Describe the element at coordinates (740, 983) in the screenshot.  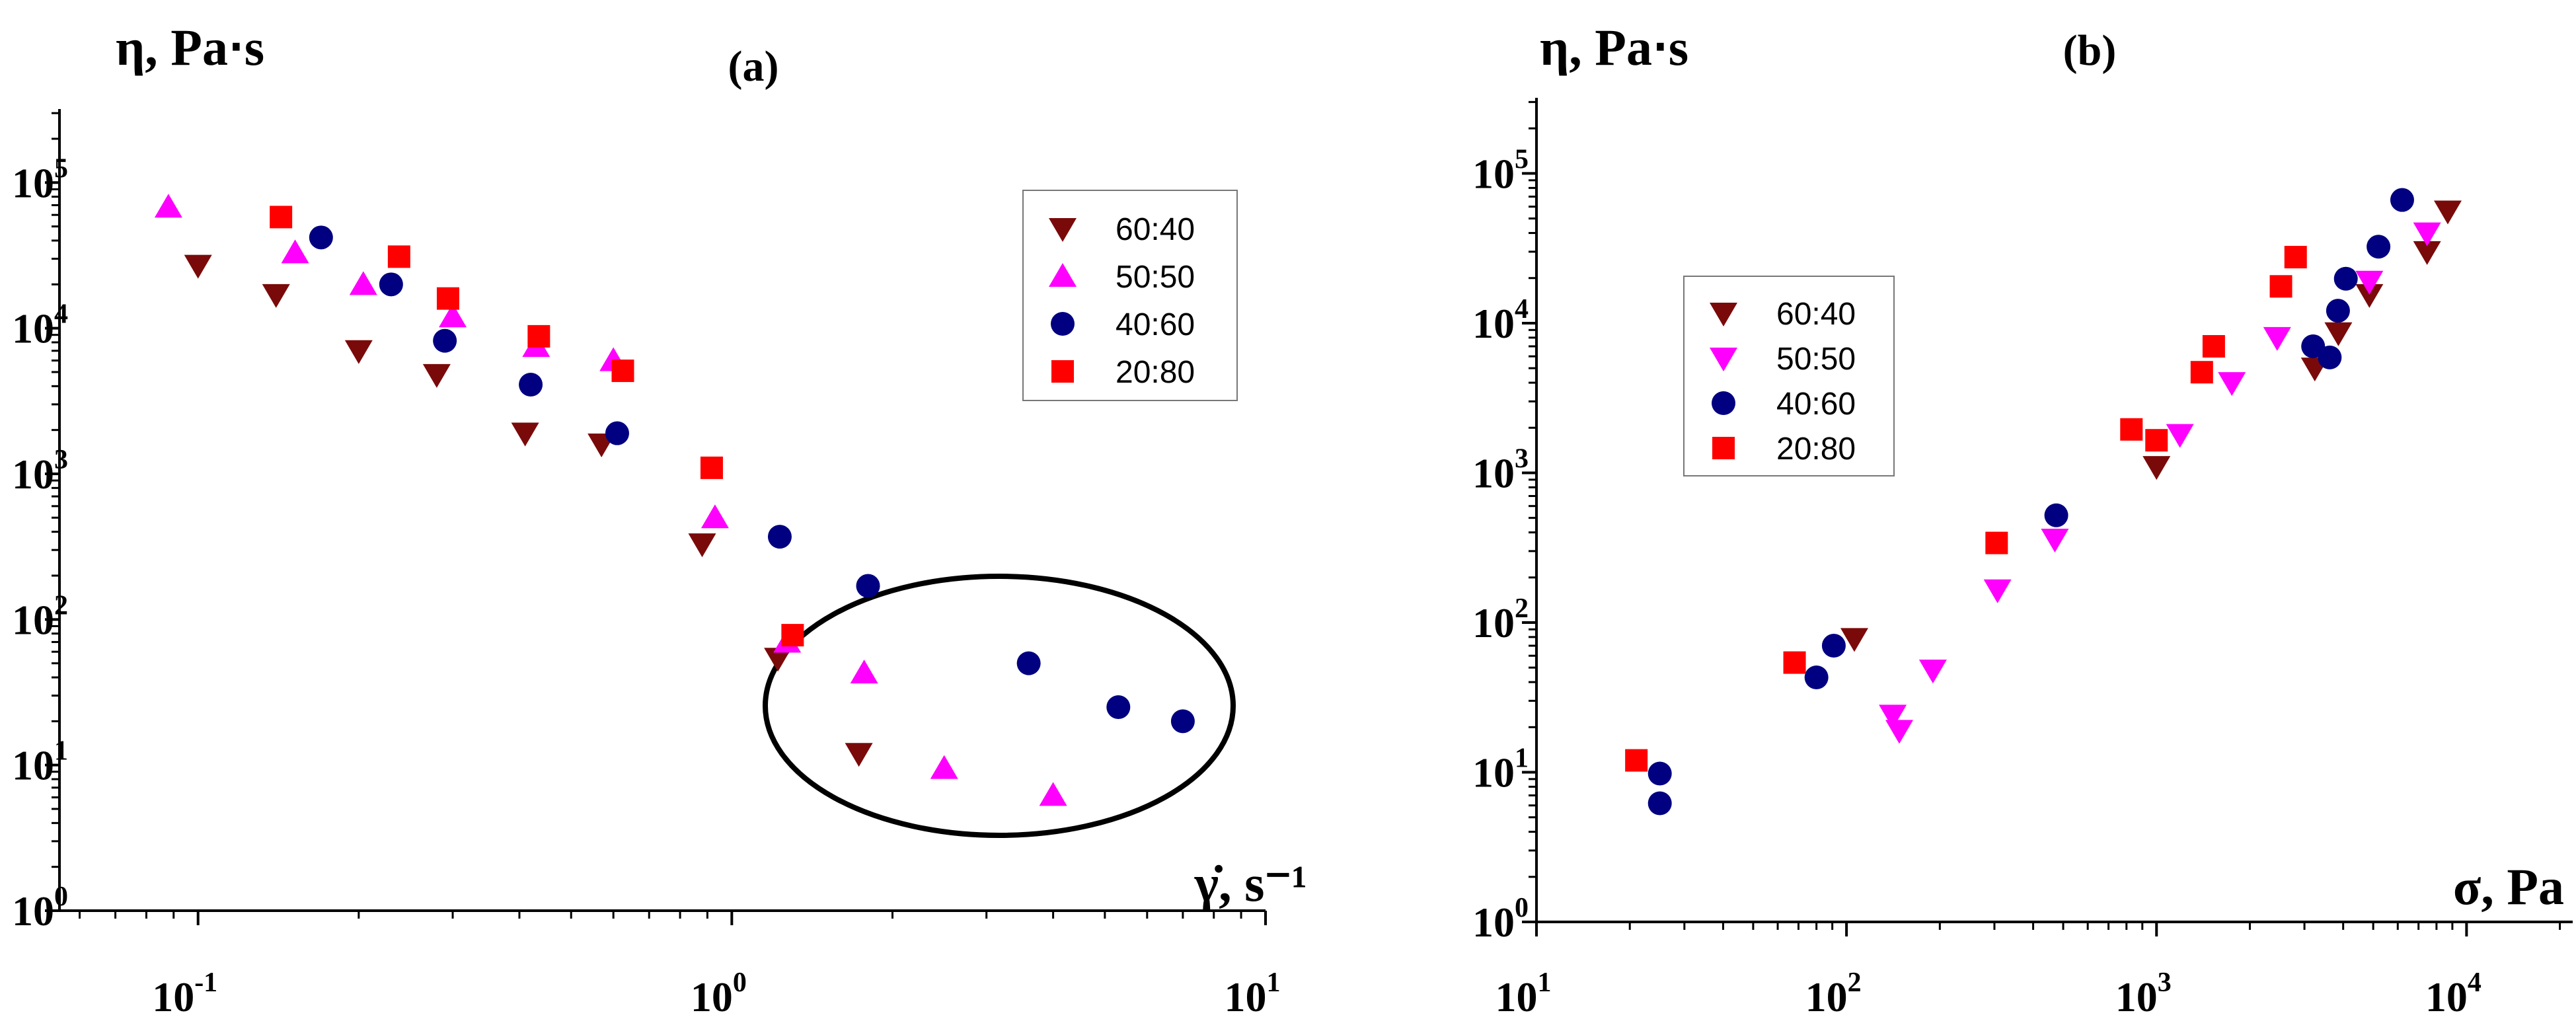
I see `x-tick-exponent: 0` at that location.